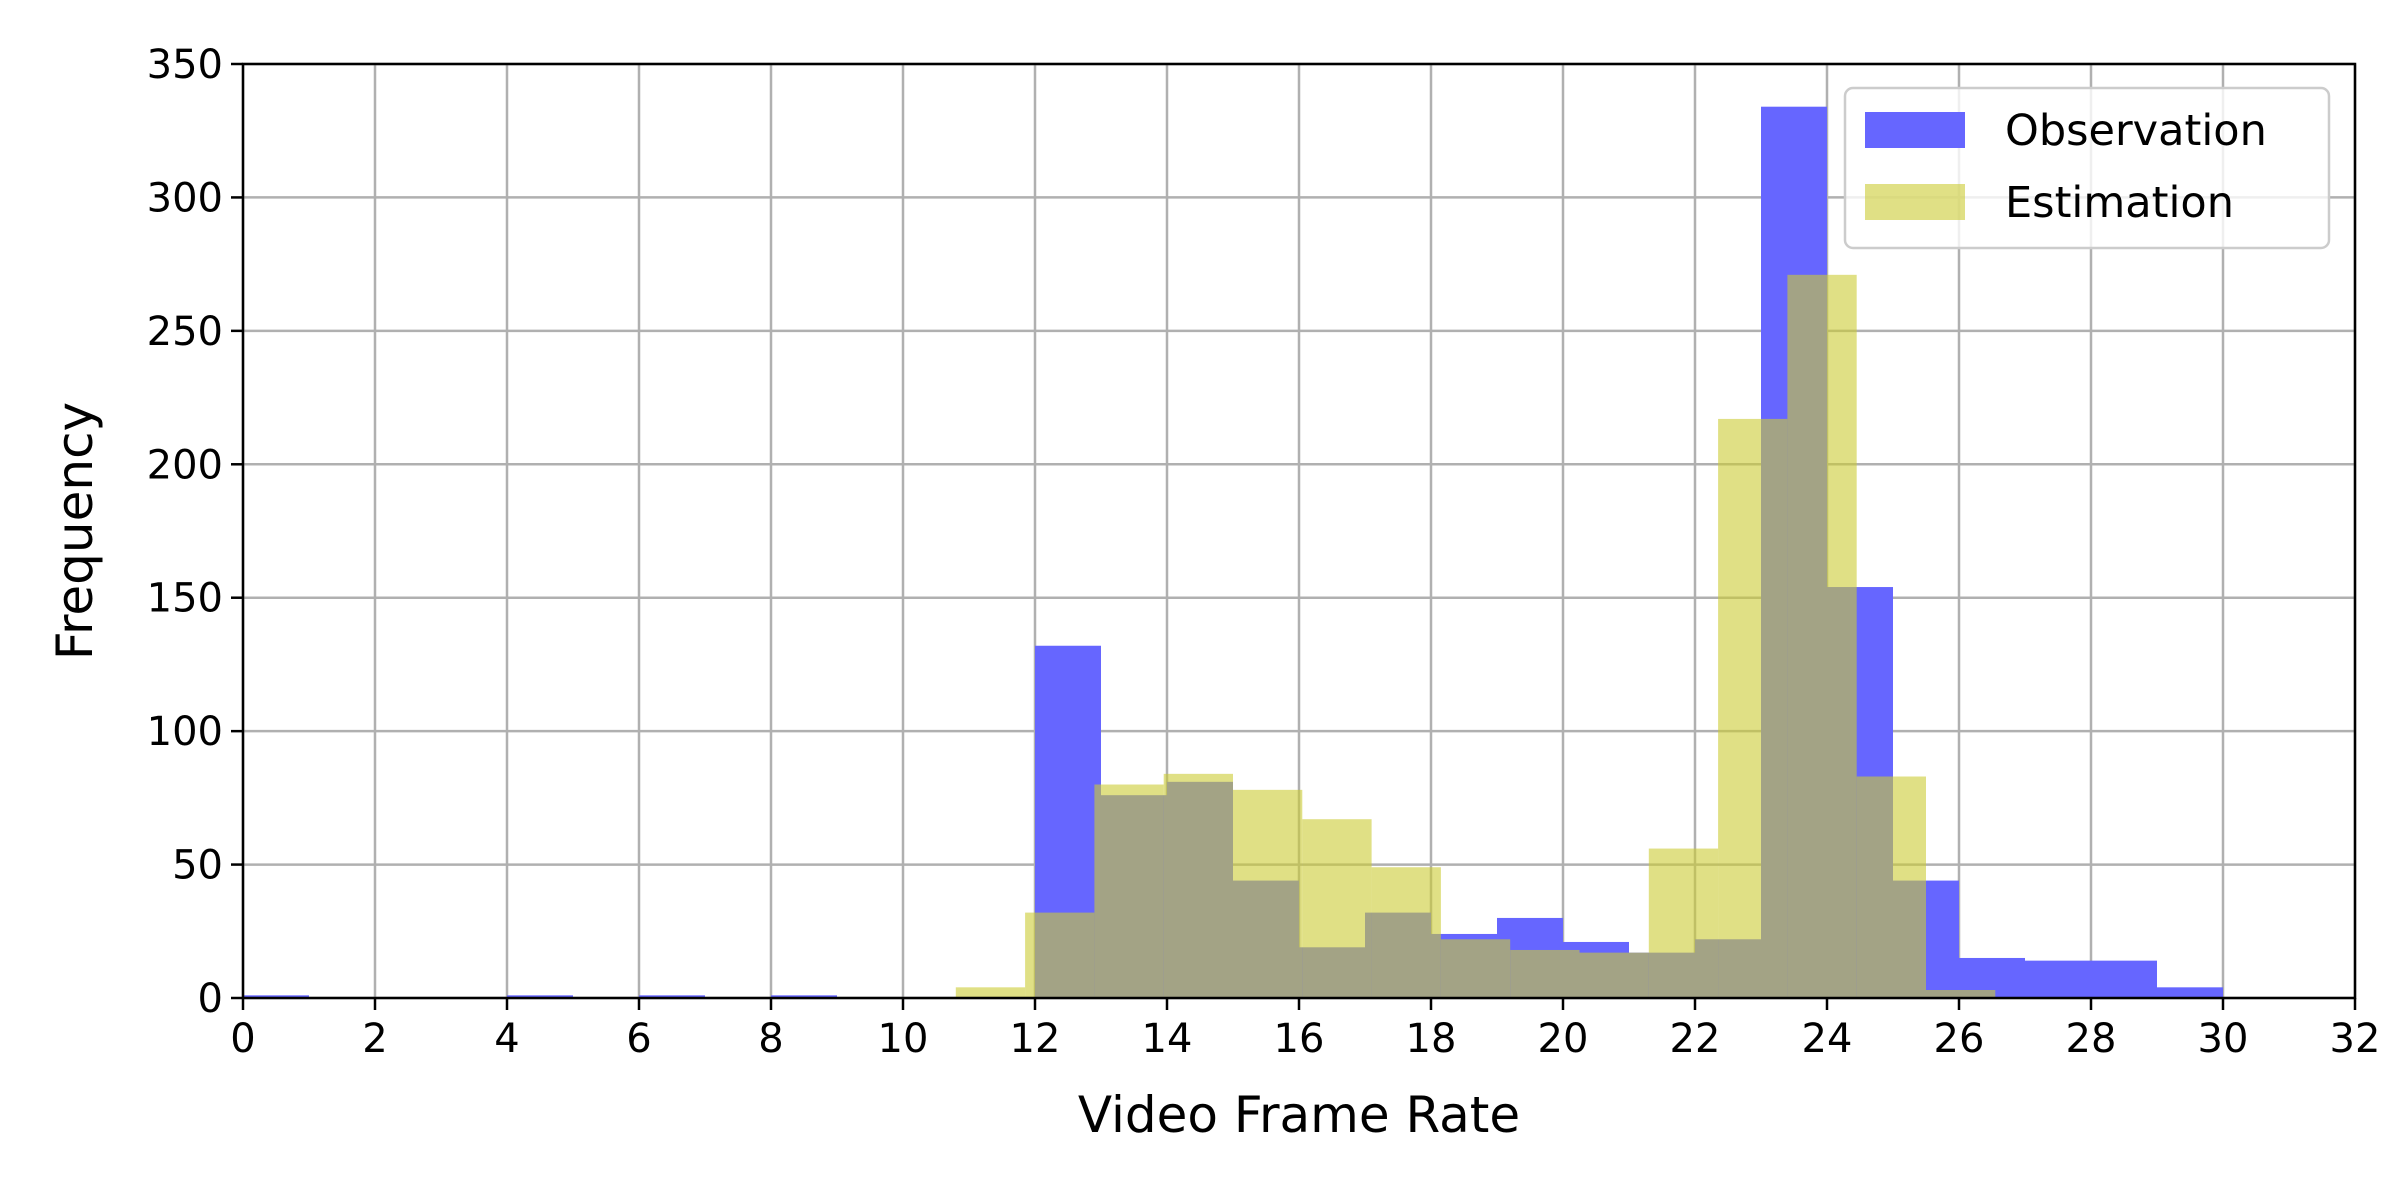 The image size is (2400, 1200). What do you see at coordinates (185, 198) in the screenshot?
I see `y-tick-label: 300` at bounding box center [185, 198].